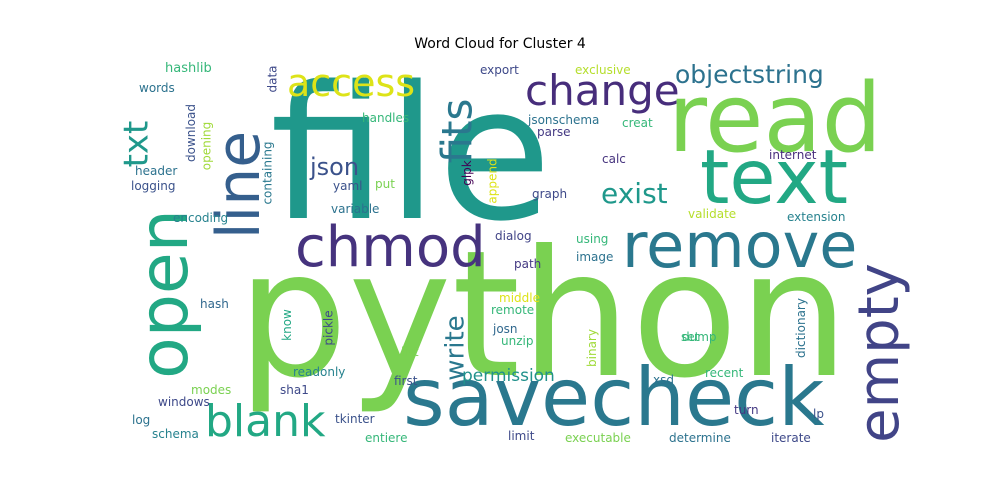  What do you see at coordinates (700, 438) in the screenshot?
I see `word-determine: determine` at bounding box center [700, 438].